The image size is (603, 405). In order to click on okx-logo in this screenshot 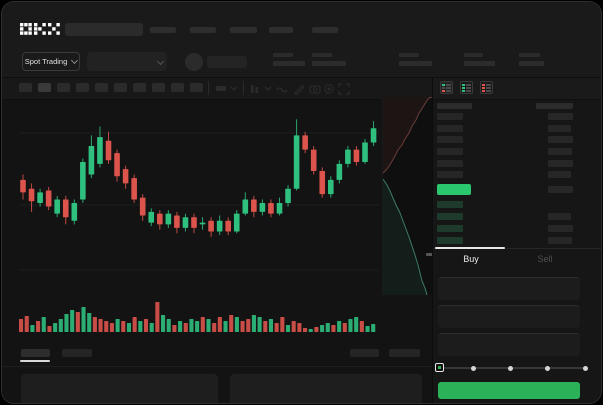, I will do `click(40, 29)`.